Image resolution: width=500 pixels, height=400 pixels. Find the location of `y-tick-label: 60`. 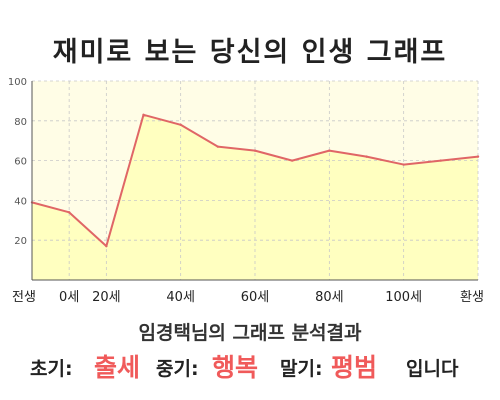

y-tick-label: 60 is located at coordinates (20, 162).